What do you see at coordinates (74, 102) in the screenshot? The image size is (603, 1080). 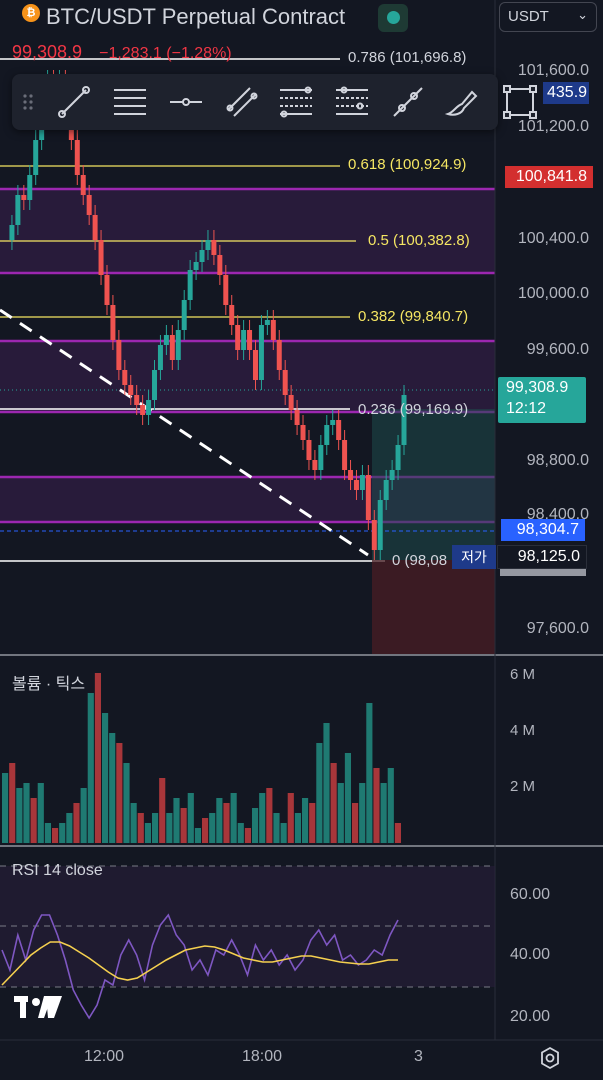 I see `trend-line-icon` at bounding box center [74, 102].